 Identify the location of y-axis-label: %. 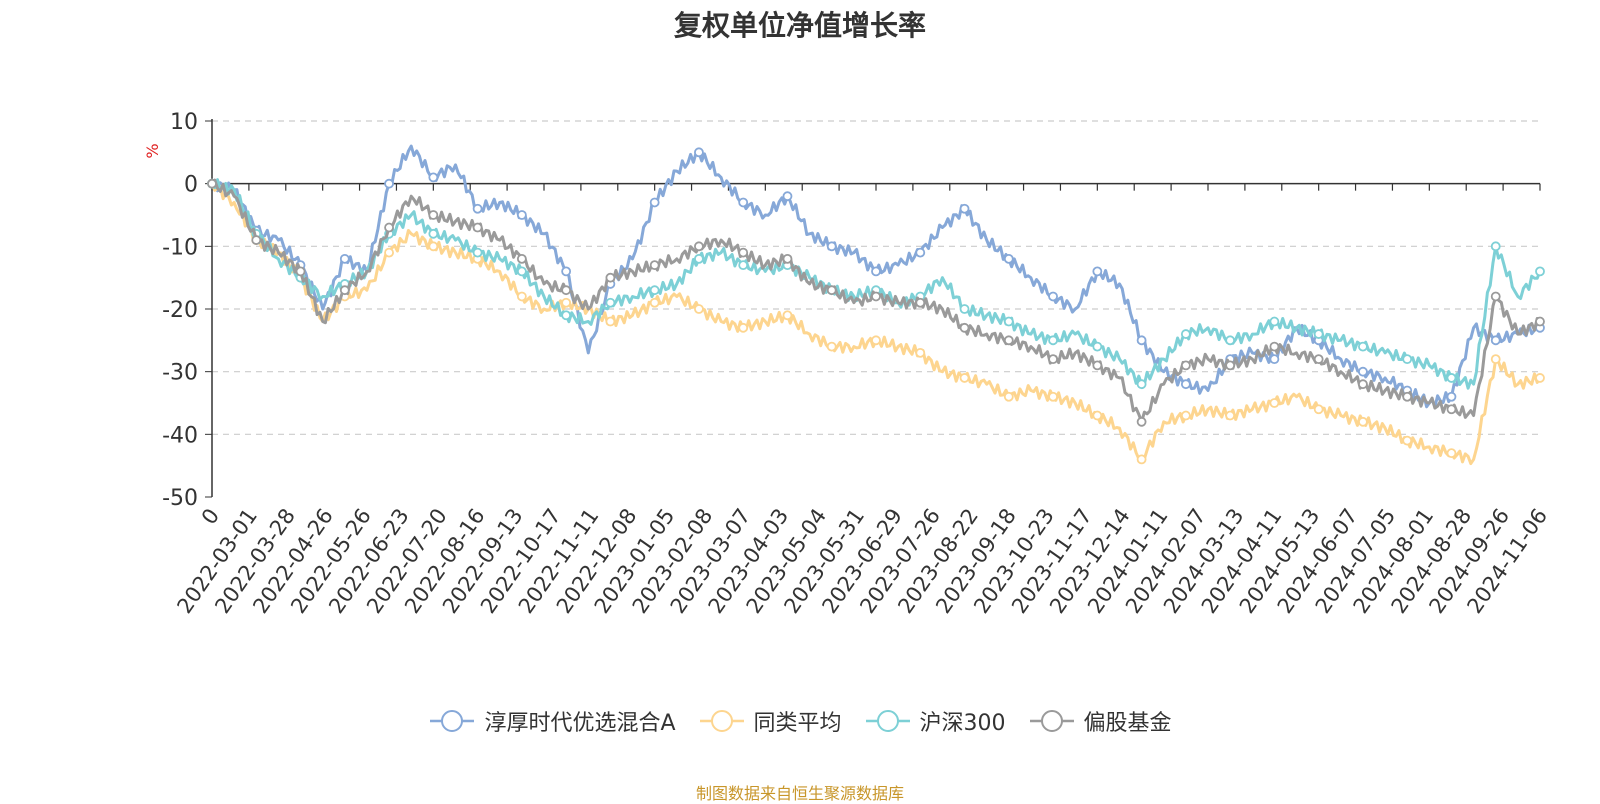
(152, 150).